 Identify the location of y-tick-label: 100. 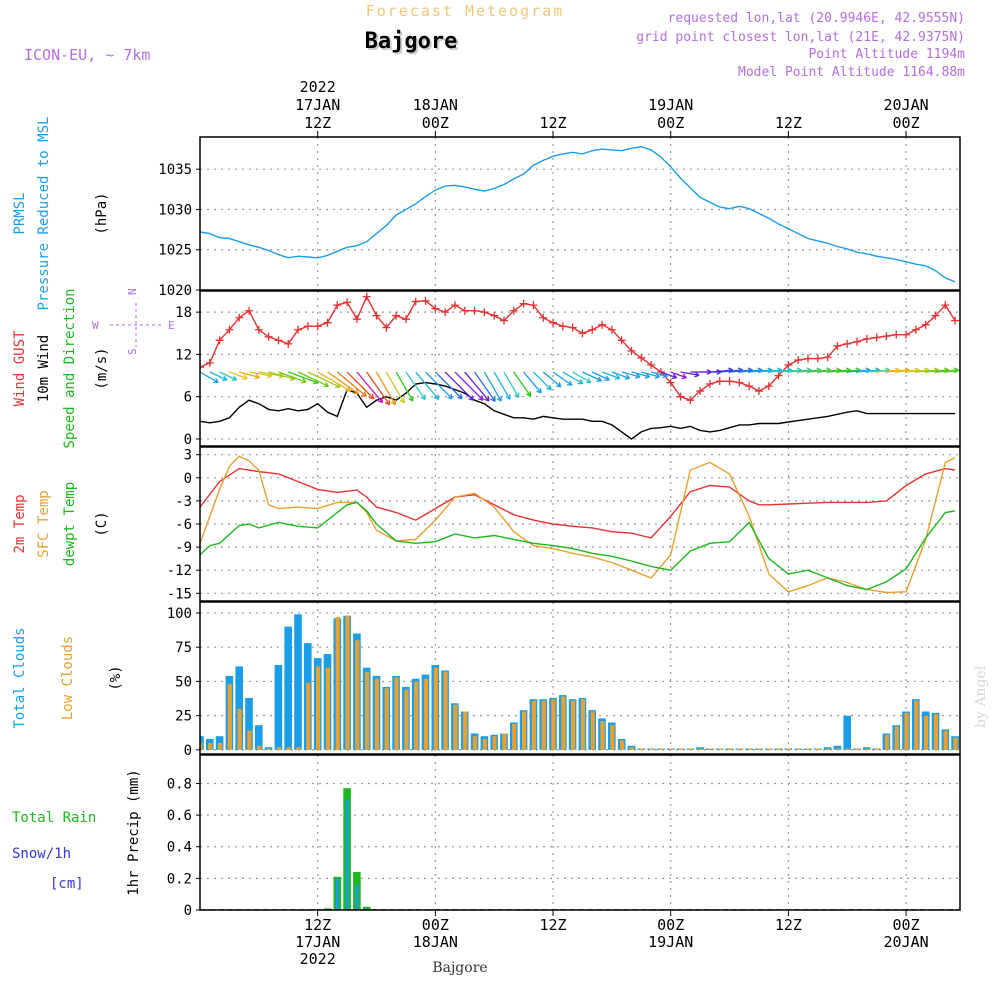
(179, 614).